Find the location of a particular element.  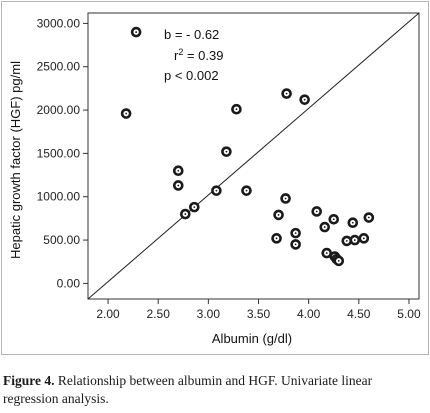

r-squared-annotation: r2 = 0.39 is located at coordinates (198, 55).